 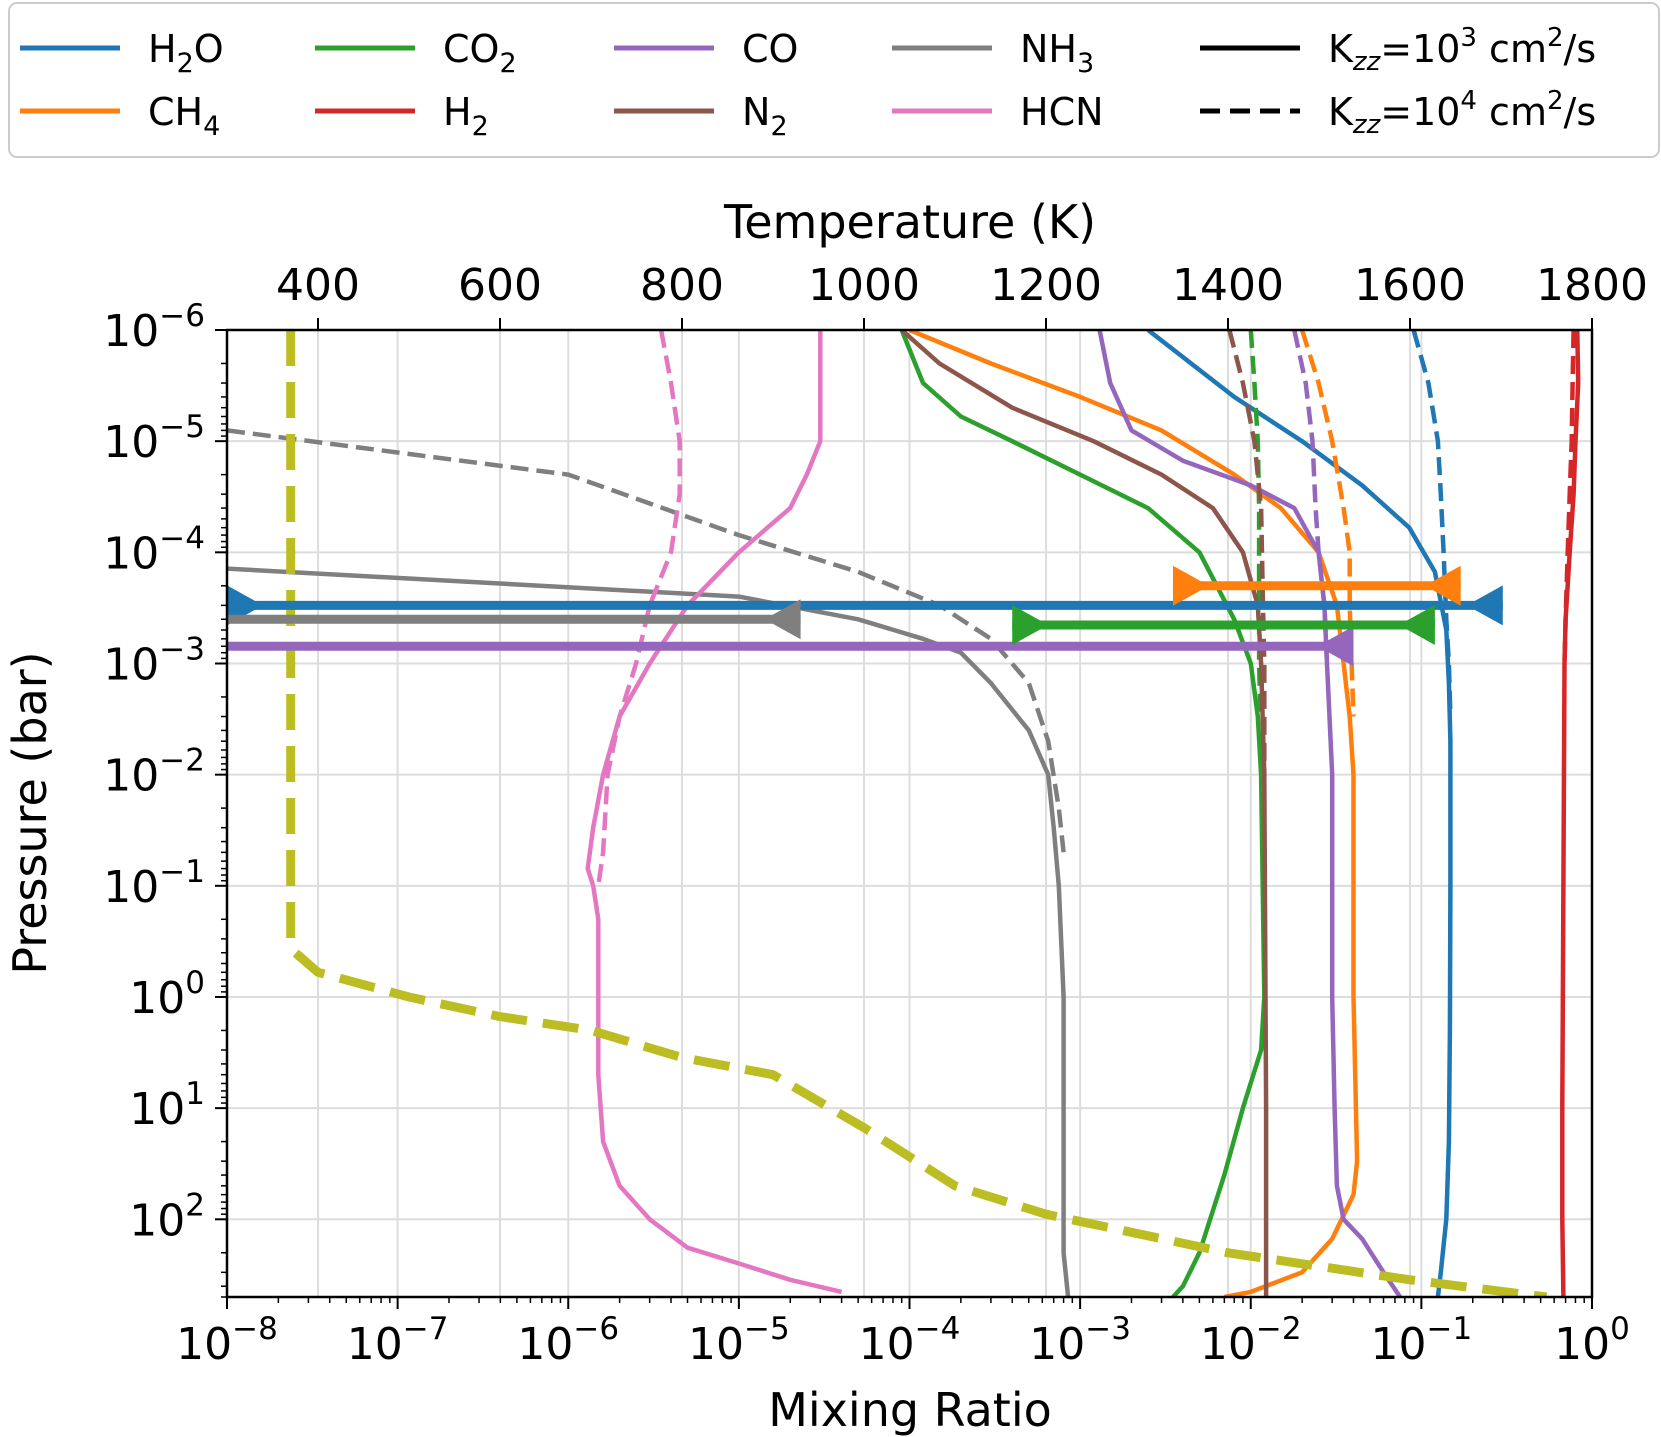 What do you see at coordinates (167, 994) in the screenshot?
I see `y-tick-label: 10⁰` at bounding box center [167, 994].